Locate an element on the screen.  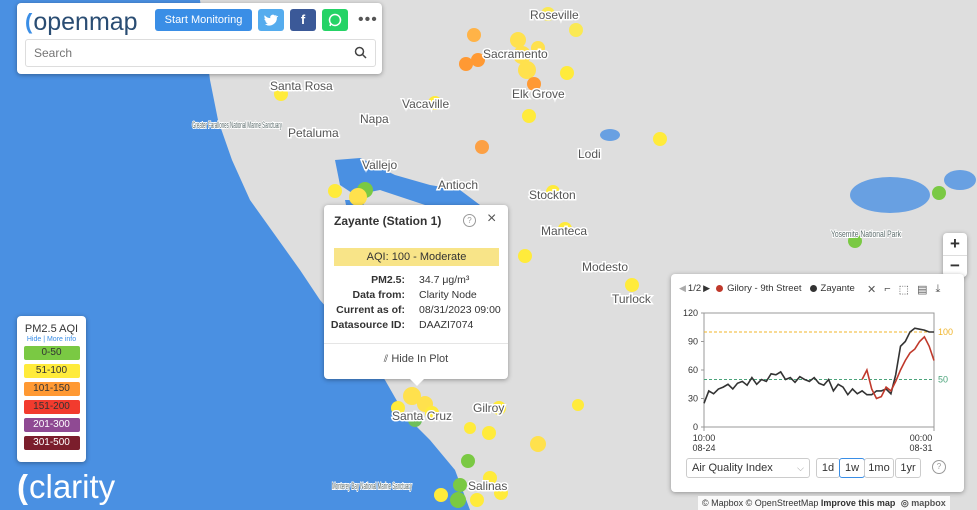
twitter-share-button is located at coordinates (271, 20).